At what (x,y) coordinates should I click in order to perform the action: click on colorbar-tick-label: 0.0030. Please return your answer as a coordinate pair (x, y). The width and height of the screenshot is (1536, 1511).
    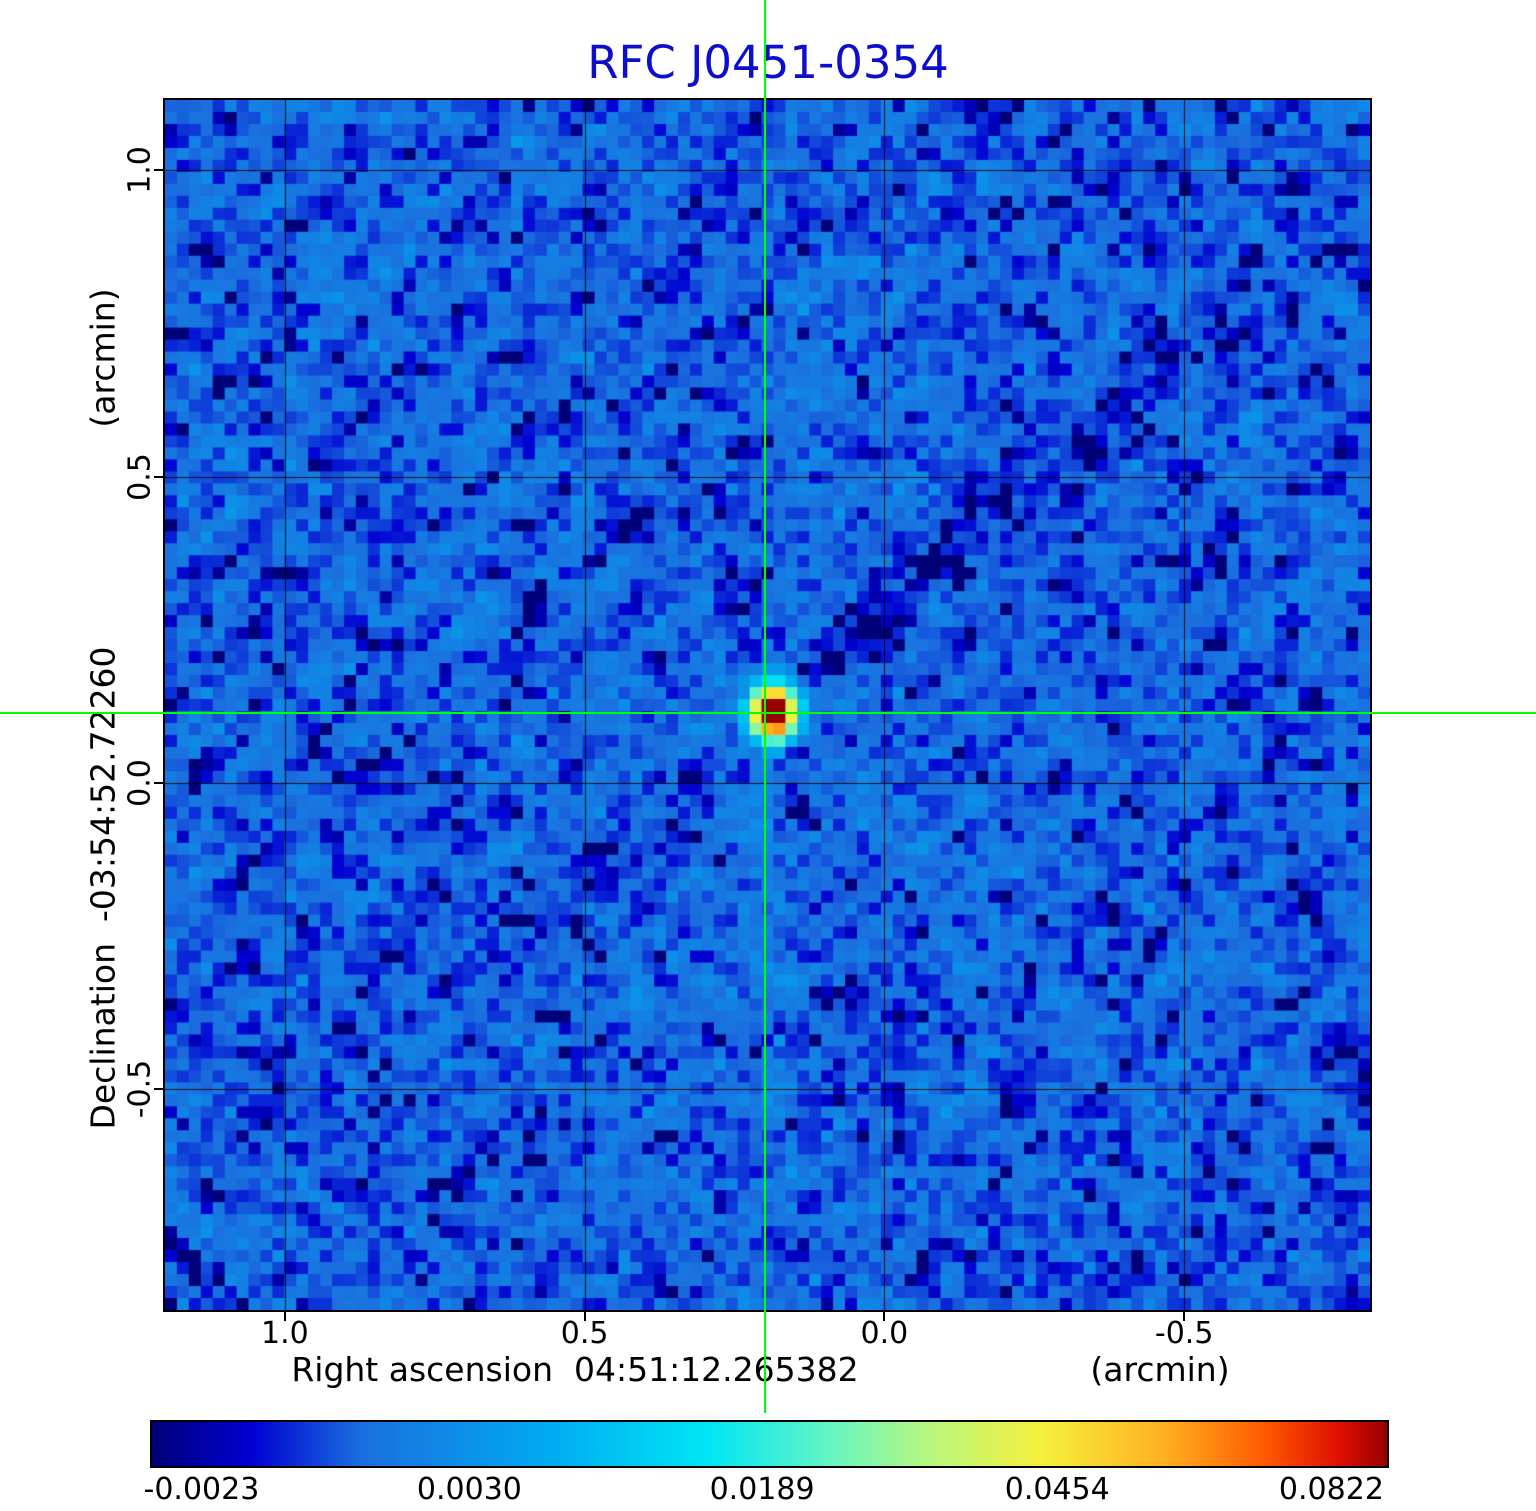
    Looking at the image, I should click on (469, 1489).